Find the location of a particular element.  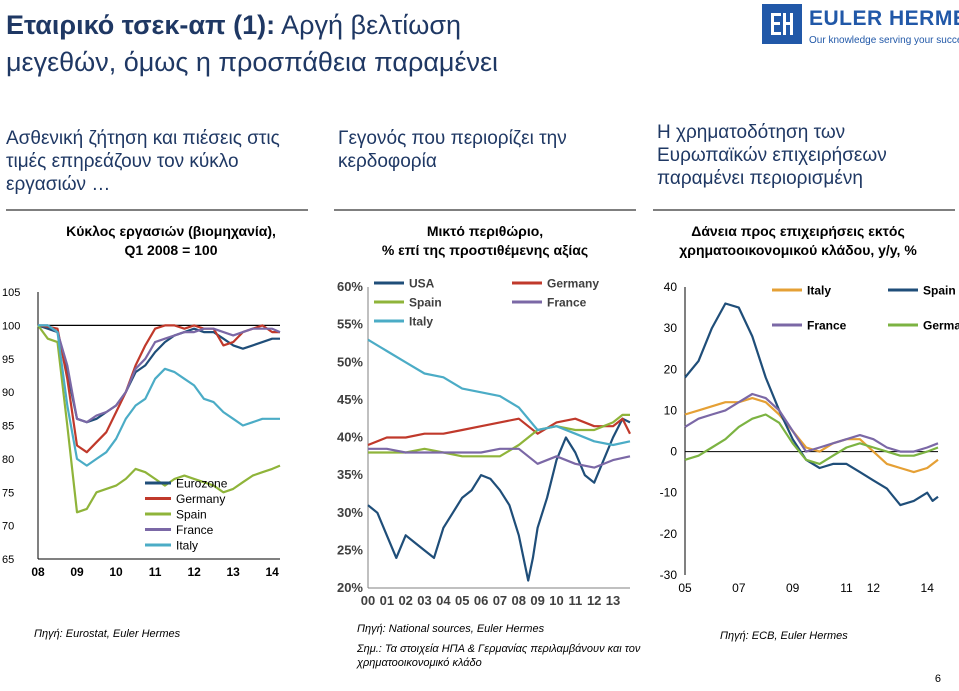

x-tick-label: 01 is located at coordinates (387, 600).